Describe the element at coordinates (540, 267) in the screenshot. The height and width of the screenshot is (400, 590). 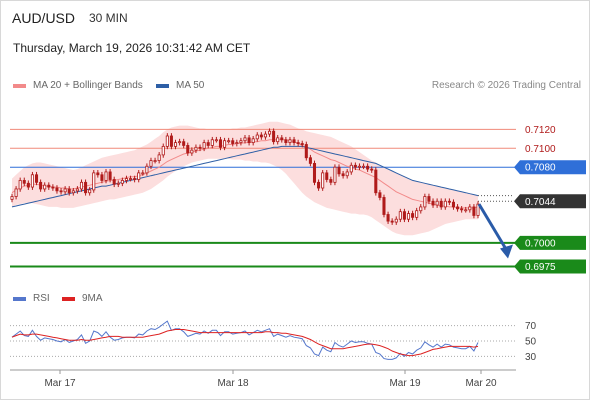
I see `level-label: 0.6975` at that location.